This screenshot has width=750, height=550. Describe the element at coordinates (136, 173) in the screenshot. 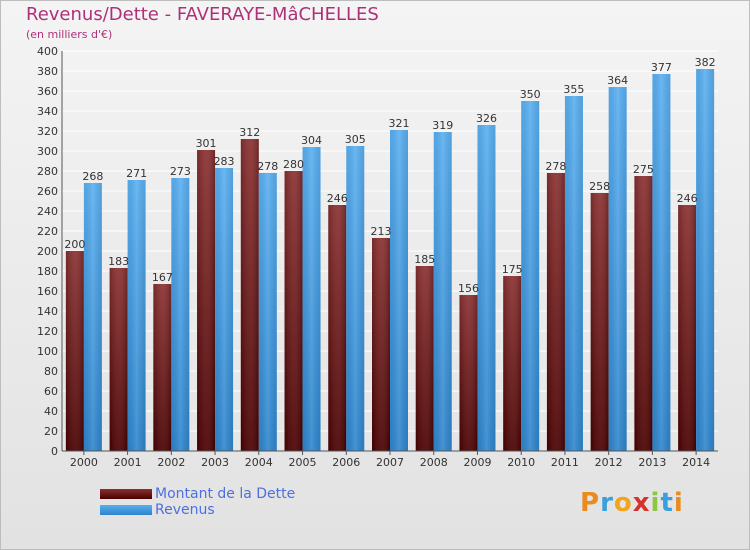

I see `data-label-revenus: 271` at that location.